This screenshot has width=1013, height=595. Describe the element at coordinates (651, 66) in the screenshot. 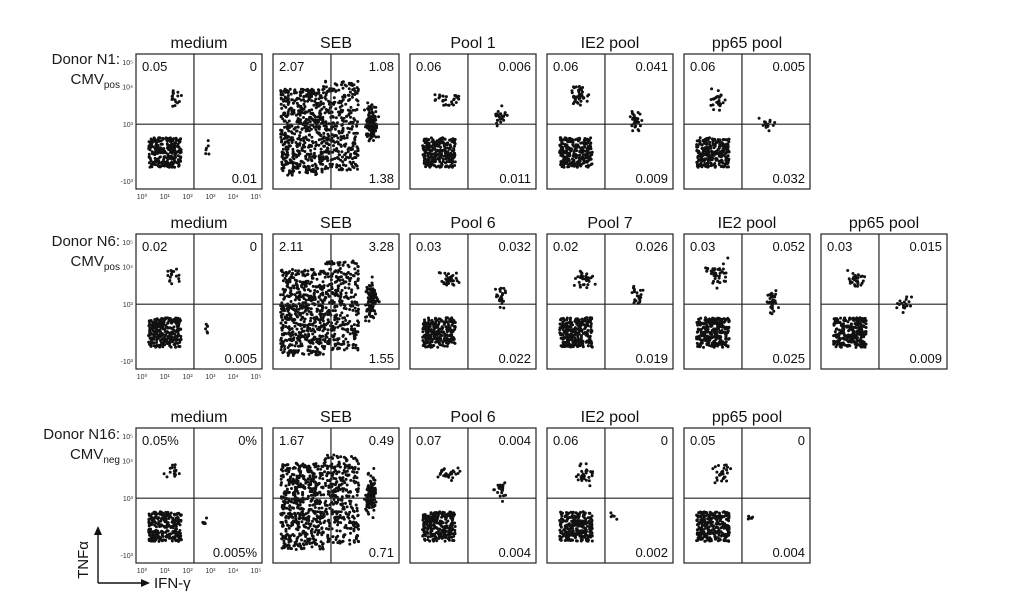

I see `quadrant-upper-right-value: 0.041` at that location.